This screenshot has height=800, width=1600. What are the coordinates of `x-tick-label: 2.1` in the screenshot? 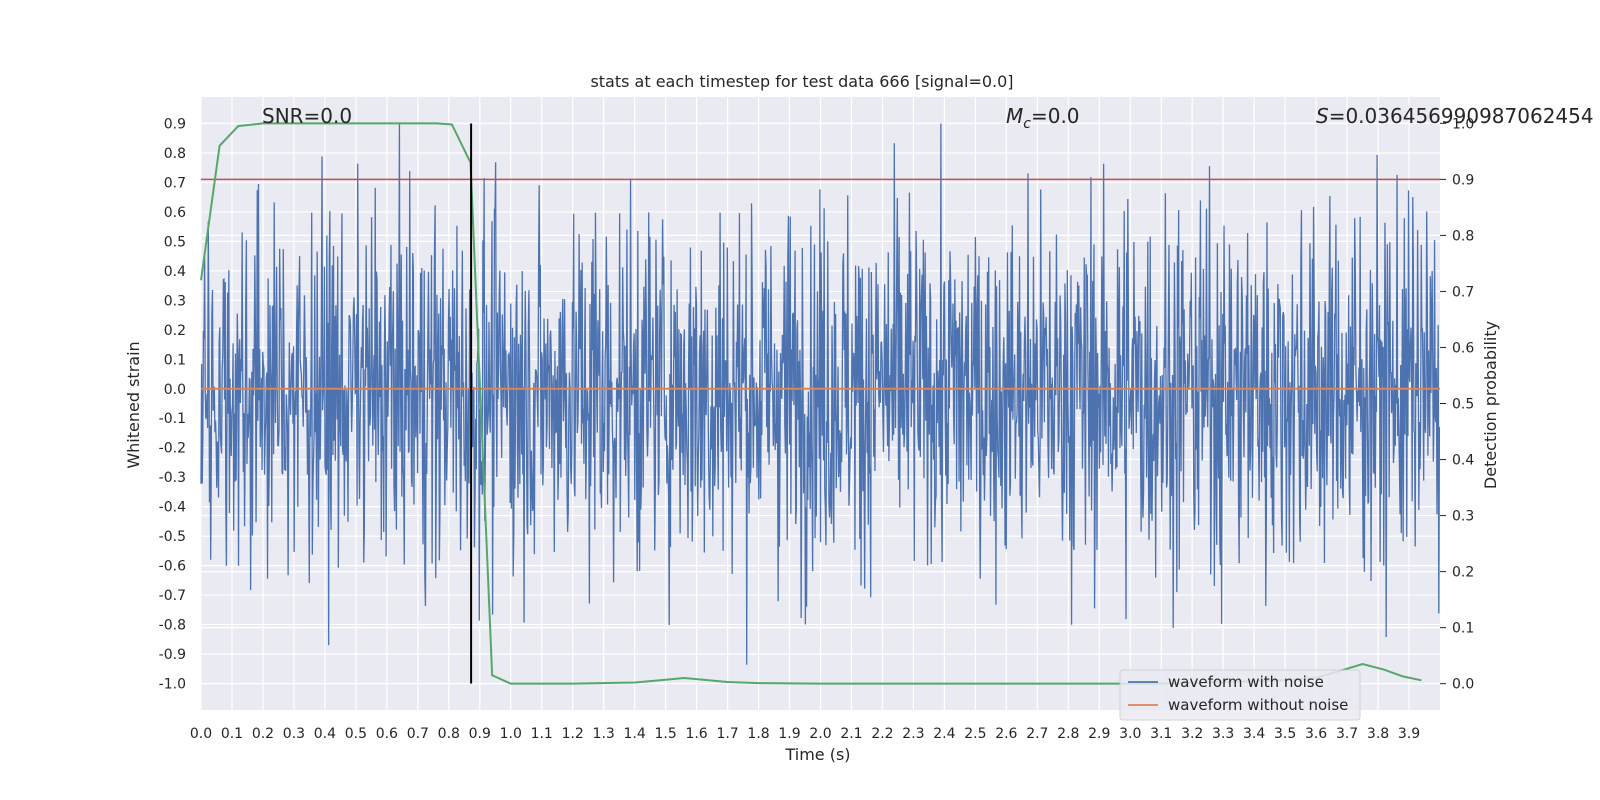 It's located at (851, 734).